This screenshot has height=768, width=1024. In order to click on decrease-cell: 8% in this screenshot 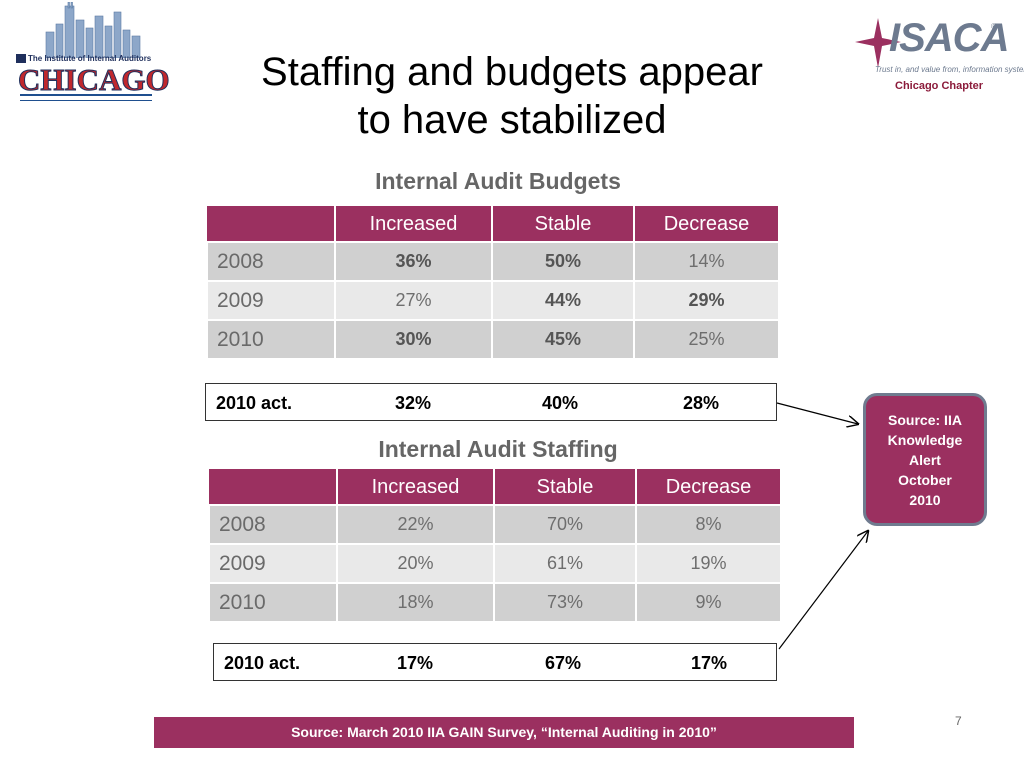, I will do `click(708, 524)`.